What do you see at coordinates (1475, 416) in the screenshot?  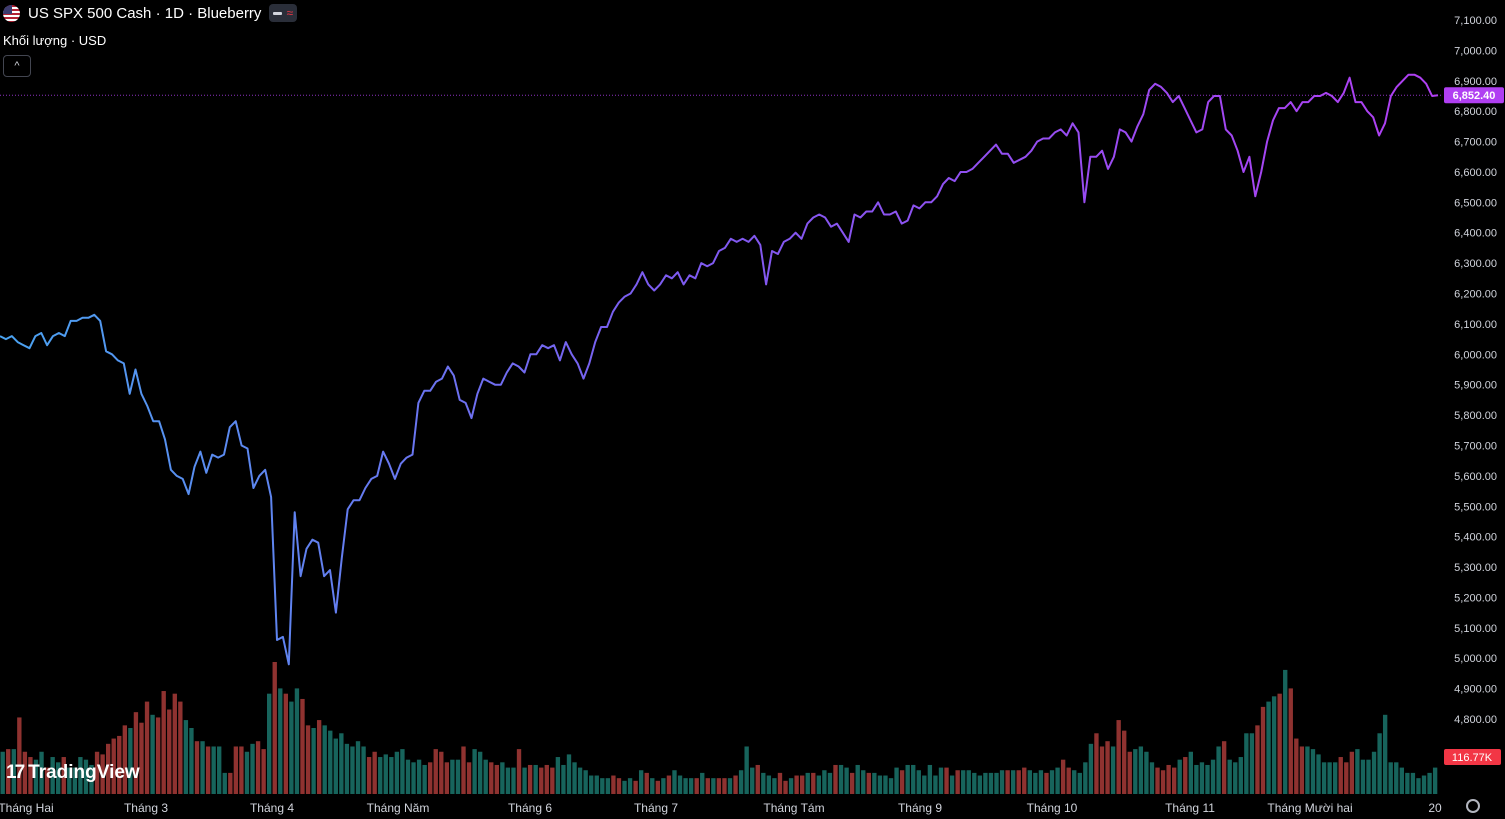 I see `price-tick-label: 5,800.00` at bounding box center [1475, 416].